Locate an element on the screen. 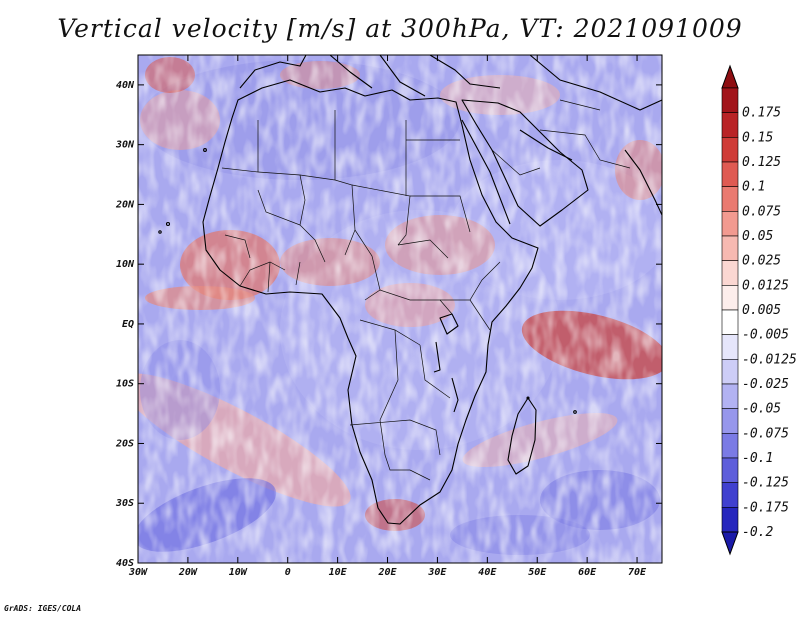 The width and height of the screenshot is (800, 618). credit-text: GrADS: IGES/COLA is located at coordinates (43, 608).